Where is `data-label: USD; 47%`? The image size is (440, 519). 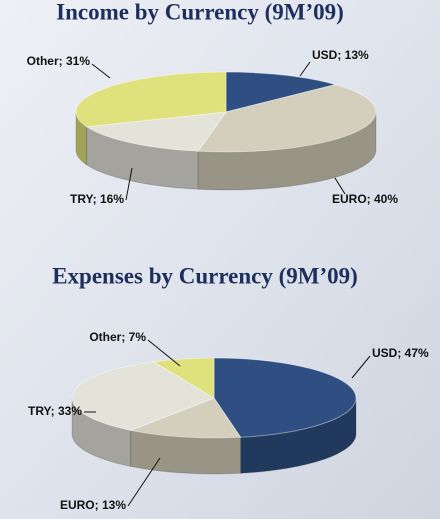
data-label: USD; 47% is located at coordinates (400, 353).